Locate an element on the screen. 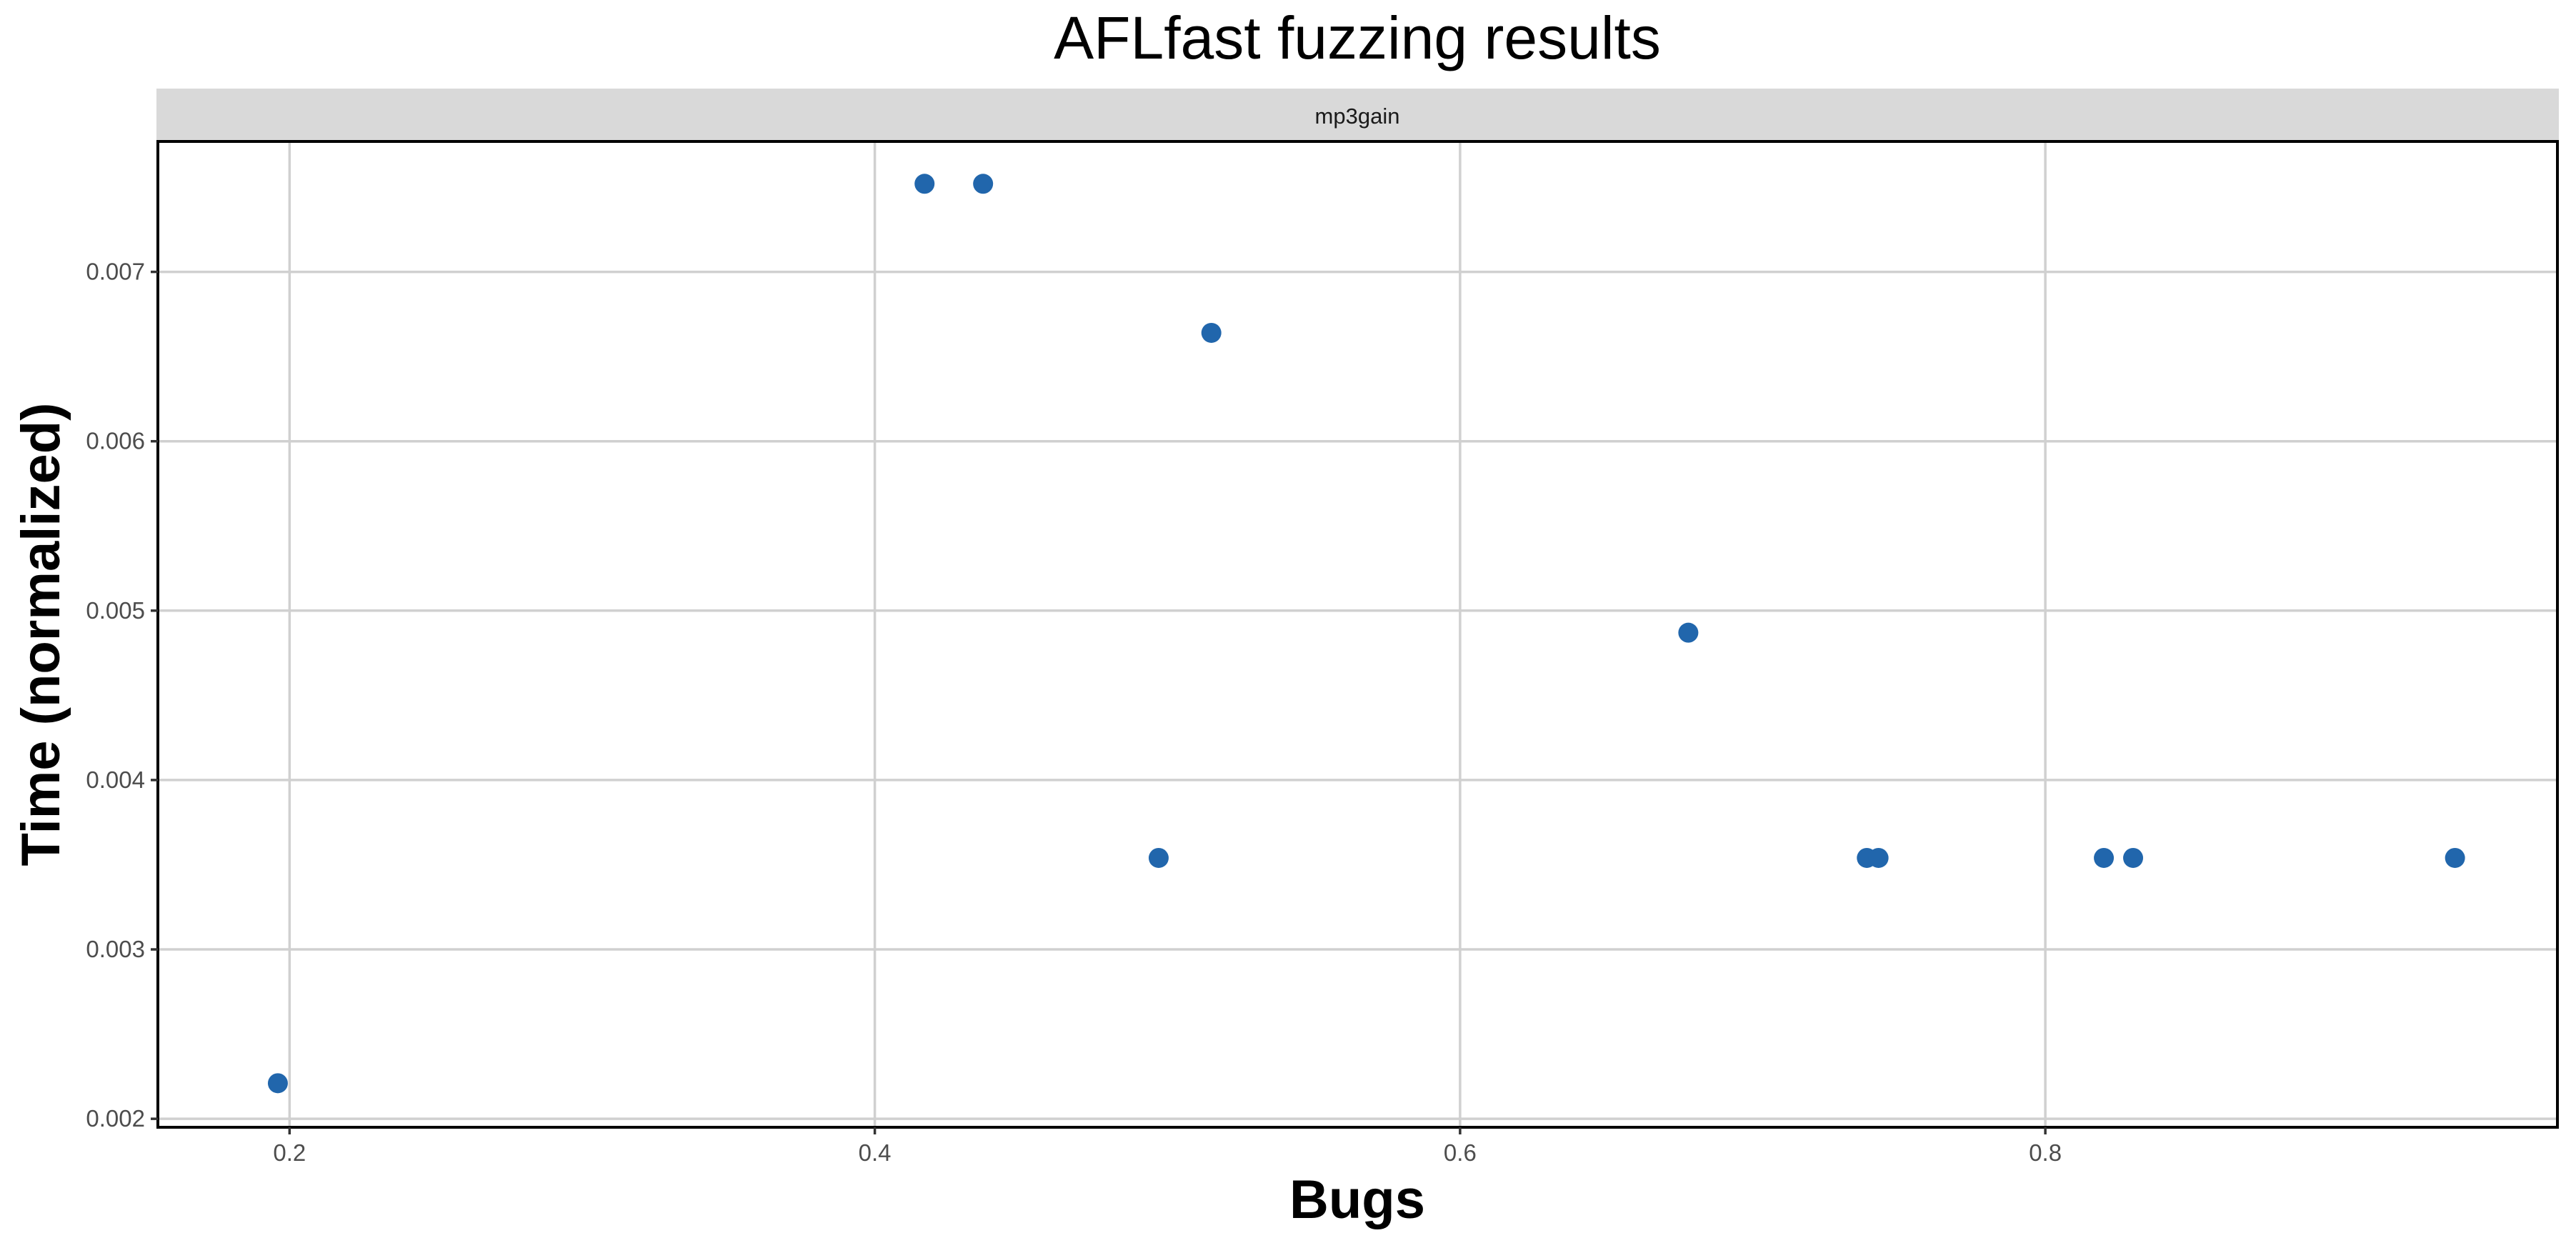 The image size is (2576, 1243). y-axis-title: Time (normalized) is located at coordinates (41, 635).